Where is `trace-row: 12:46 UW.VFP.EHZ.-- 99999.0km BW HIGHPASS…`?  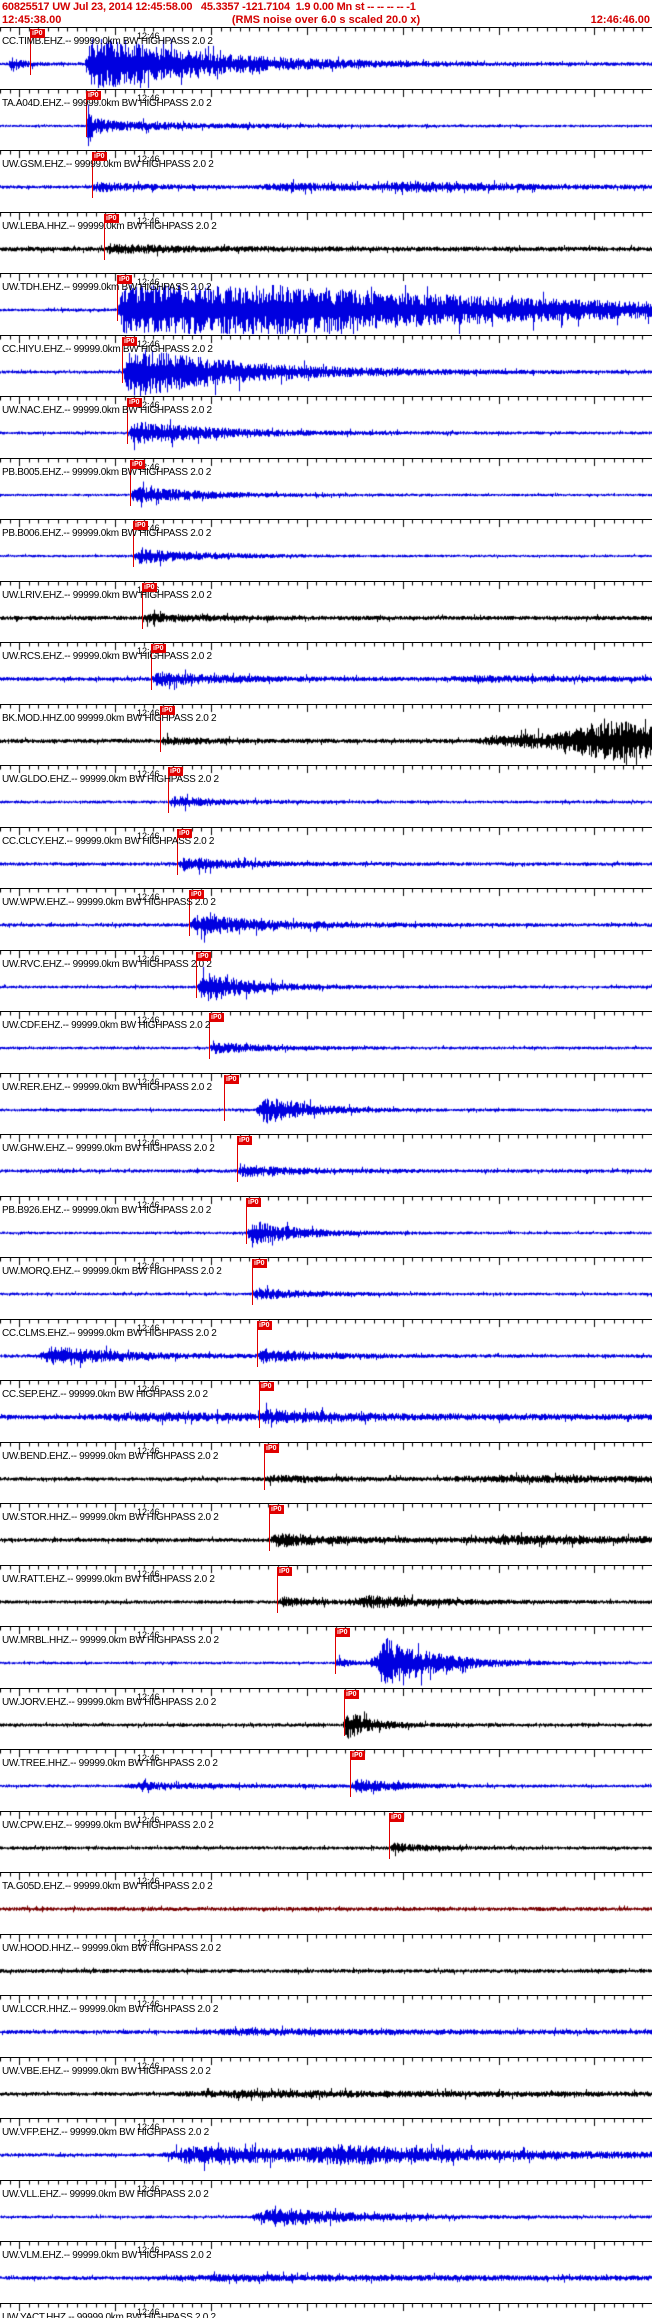 trace-row: 12:46 UW.VFP.EHZ.-- 99999.0km BW HIGHPASS… is located at coordinates (326, 2149).